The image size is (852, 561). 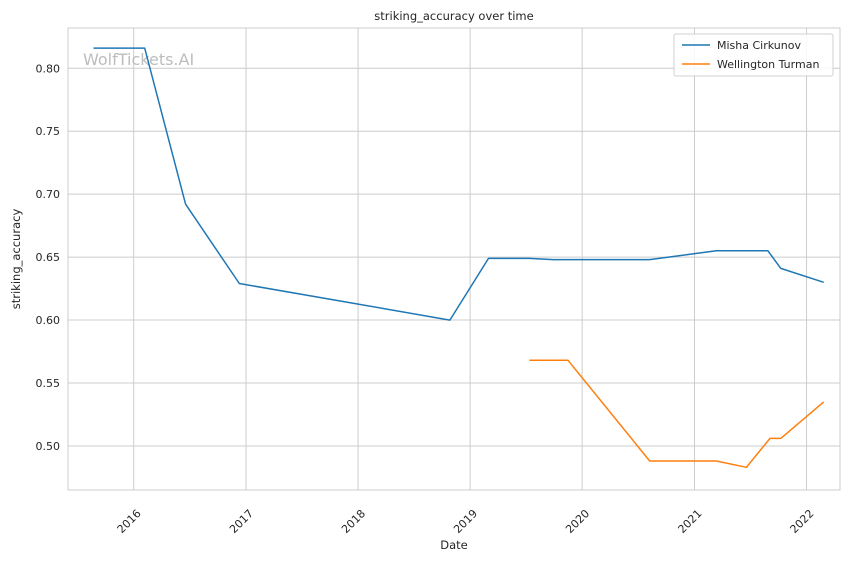 I want to click on x-tick-label: 2019, so click(x=465, y=521).